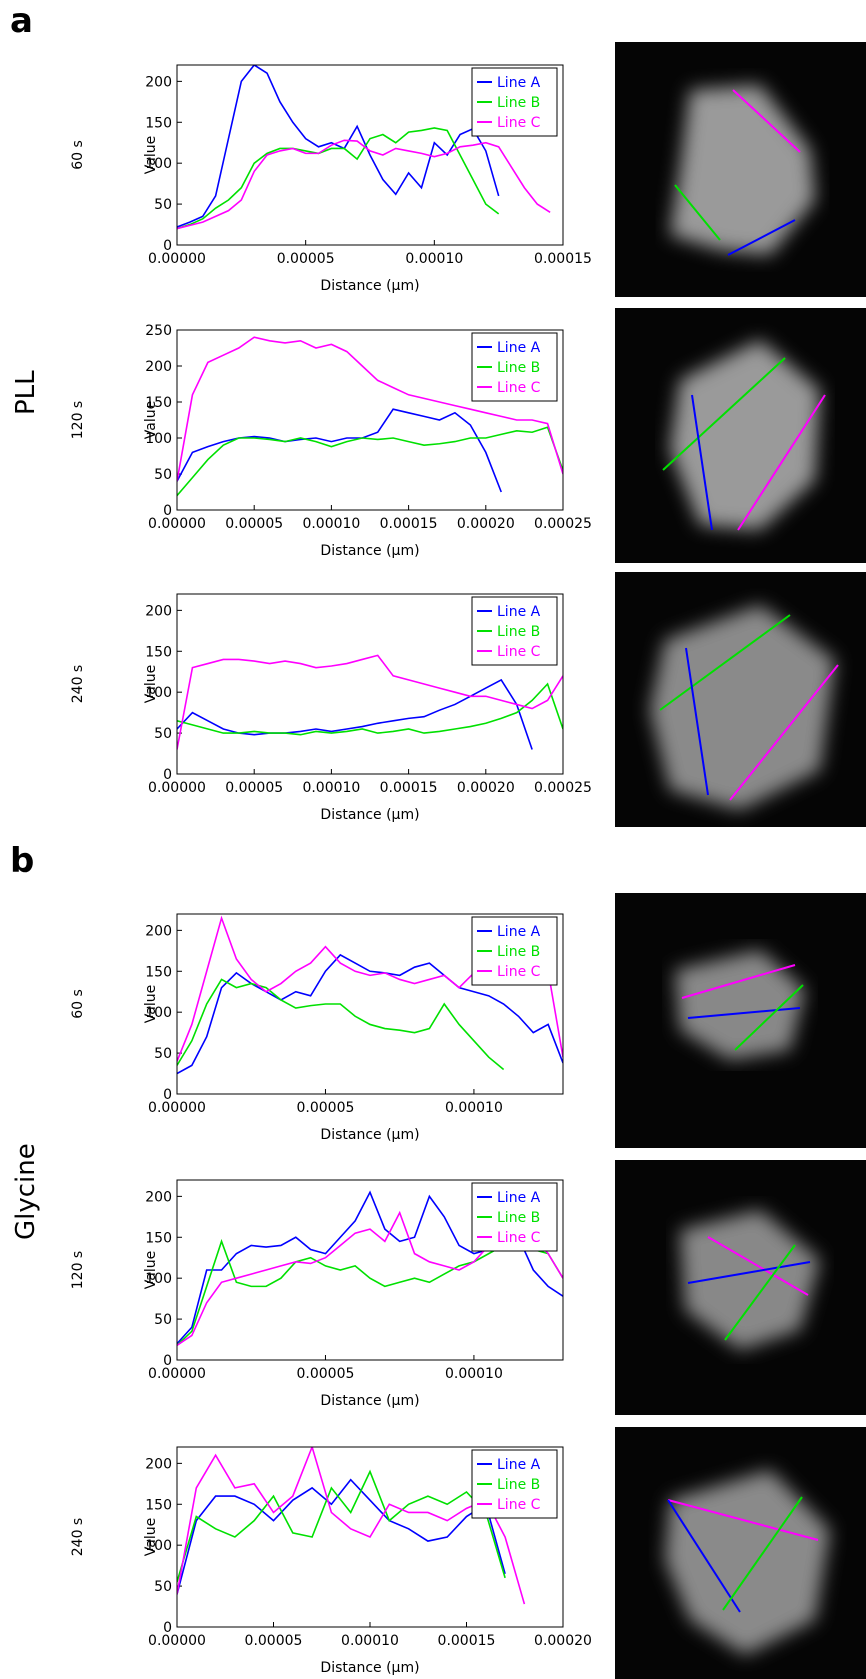  Describe the element at coordinates (563, 524) in the screenshot. I see `x-tick-label: 0.00025` at that location.